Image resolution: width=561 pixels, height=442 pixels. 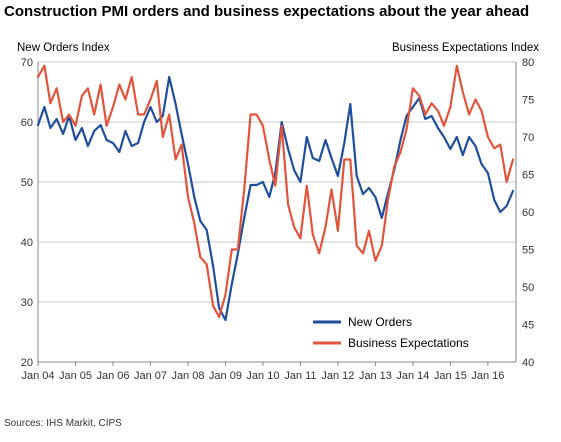 I want to click on x-tick-label: Jan 13, so click(x=375, y=376).